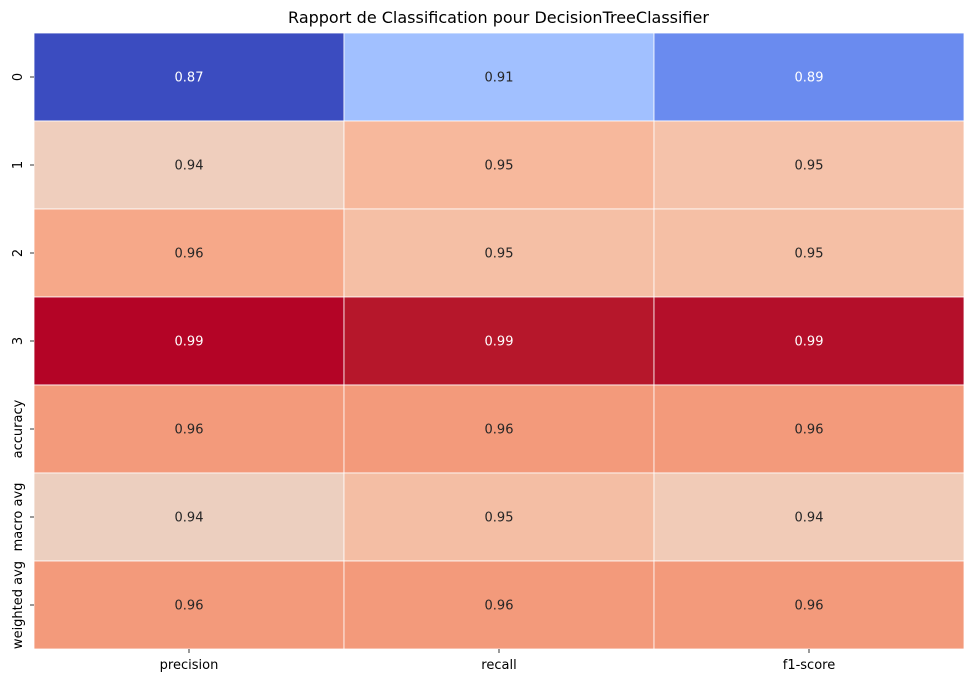 The image size is (973, 686). What do you see at coordinates (498, 665) in the screenshot?
I see `x-tick-label: recall` at bounding box center [498, 665].